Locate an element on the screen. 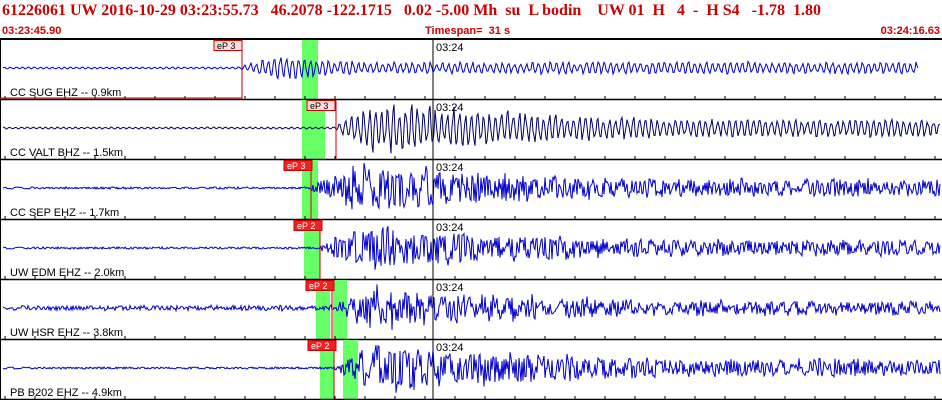  start-time: 03:23:45.90 is located at coordinates (32, 31).